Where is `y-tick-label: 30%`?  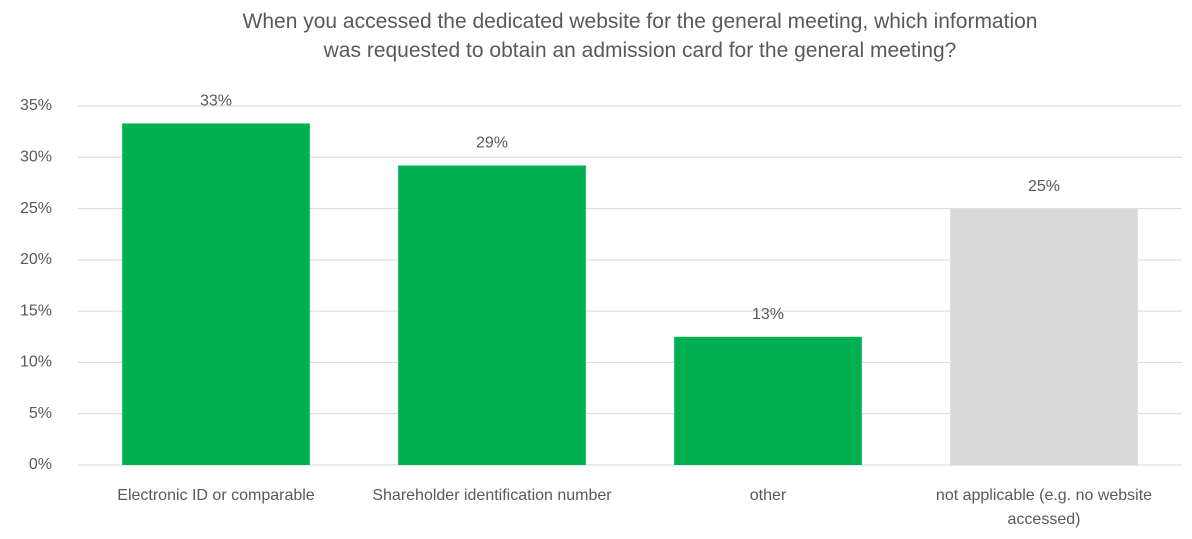 y-tick-label: 30% is located at coordinates (36, 157).